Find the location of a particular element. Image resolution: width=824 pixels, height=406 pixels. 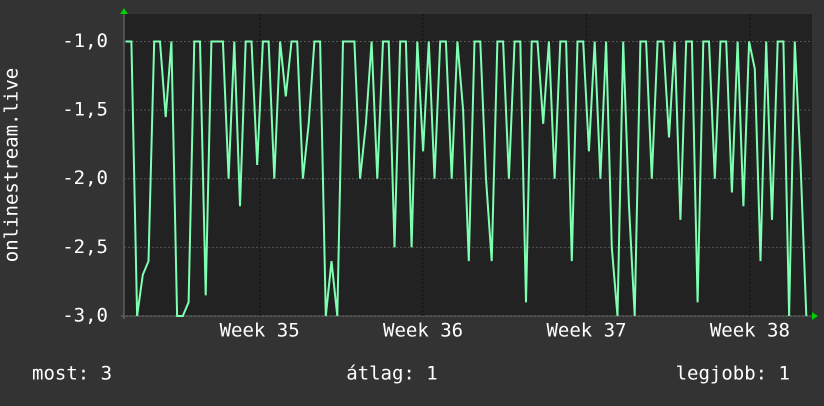

x-tick-label: Week 38 is located at coordinates (750, 331).